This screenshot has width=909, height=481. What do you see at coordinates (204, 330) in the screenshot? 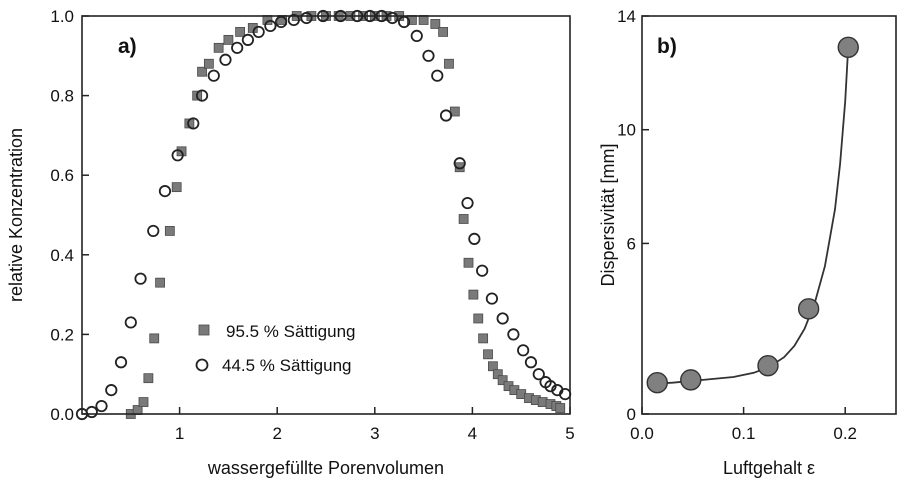
I see `legend-square-marker` at bounding box center [204, 330].